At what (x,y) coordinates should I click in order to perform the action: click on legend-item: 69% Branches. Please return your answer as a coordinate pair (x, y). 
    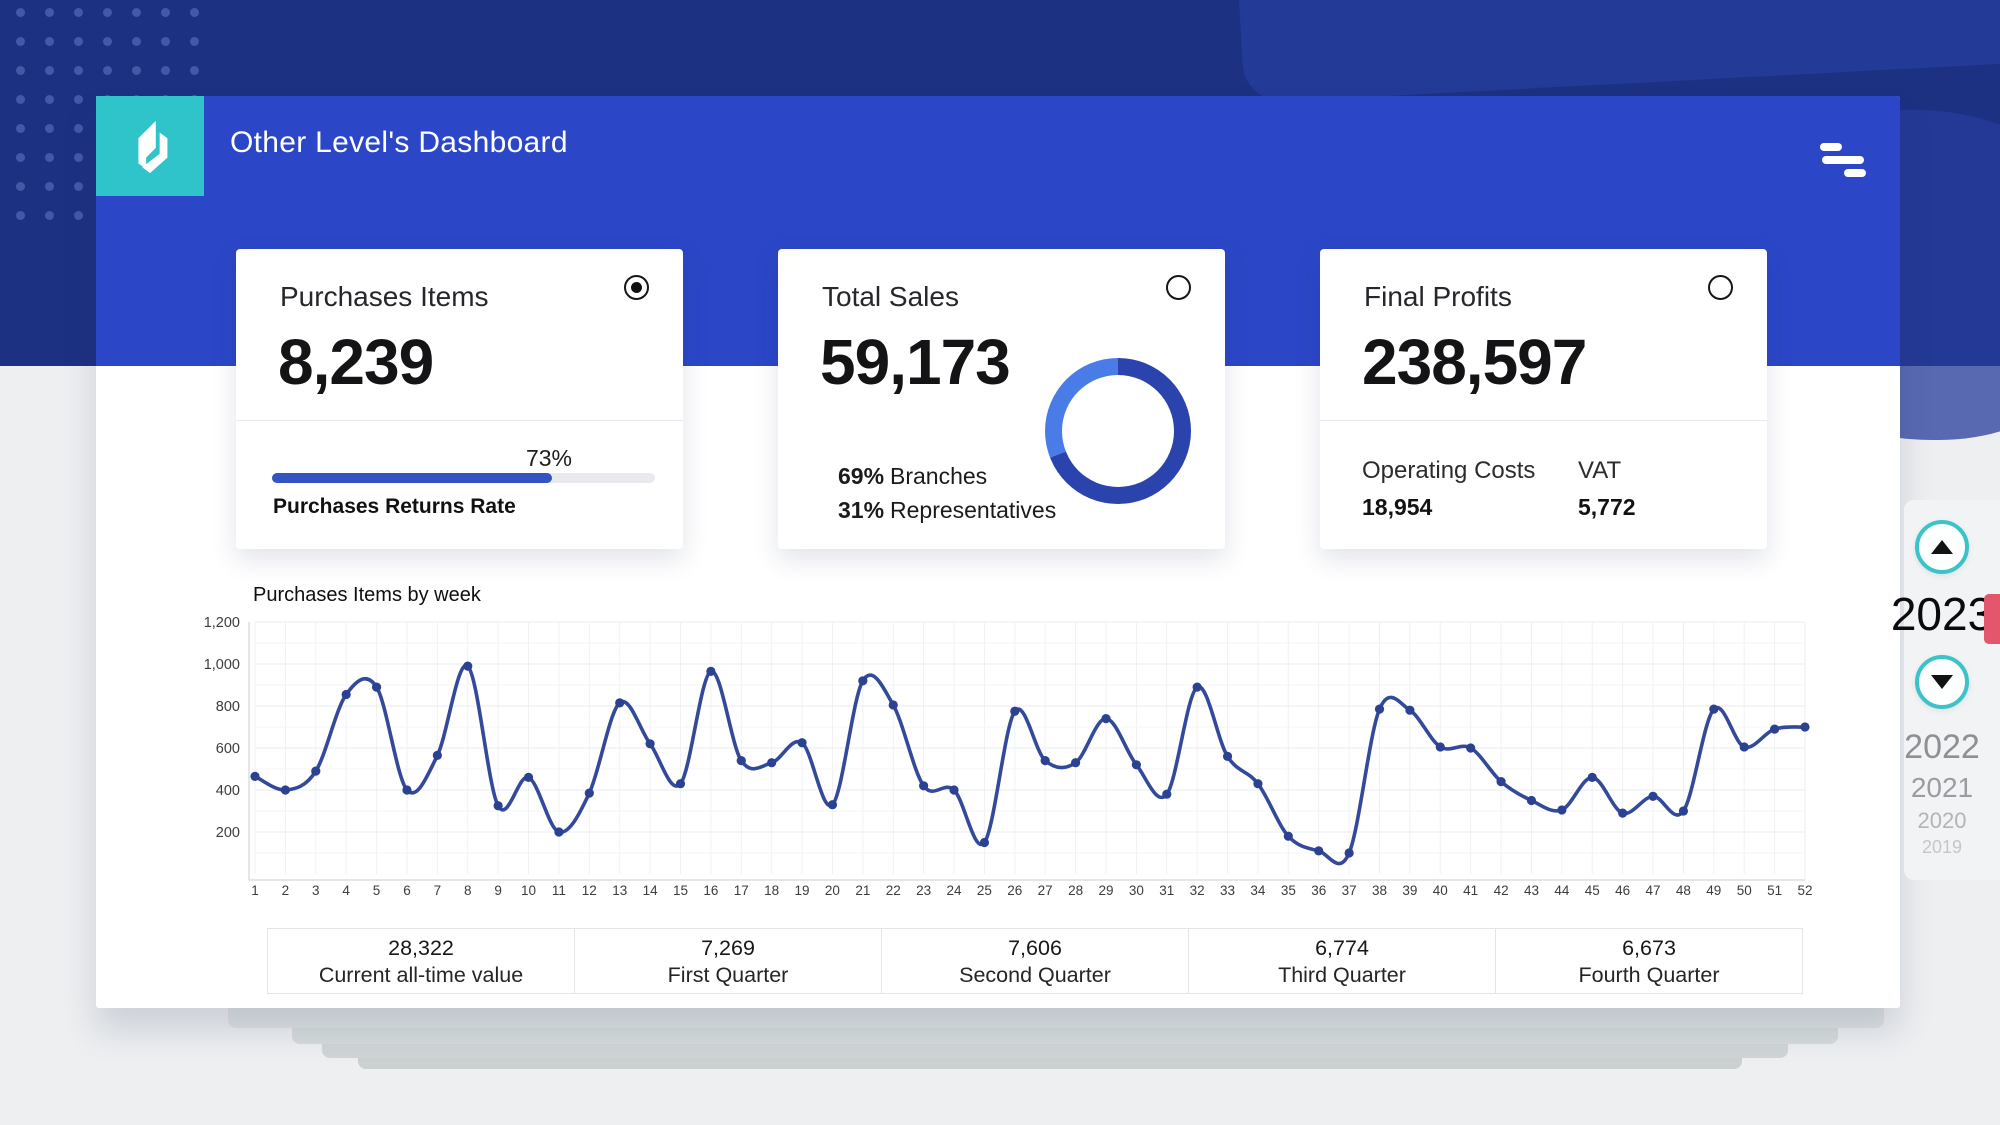
    Looking at the image, I should click on (913, 476).